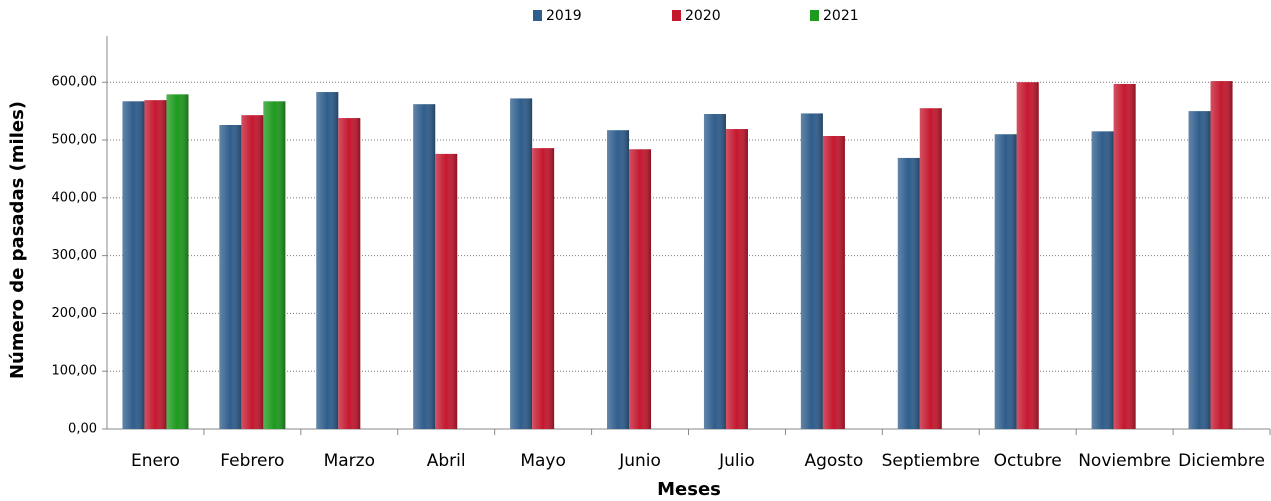 This screenshot has width=1271, height=501. I want to click on x-tick-label: Agosto, so click(834, 461).